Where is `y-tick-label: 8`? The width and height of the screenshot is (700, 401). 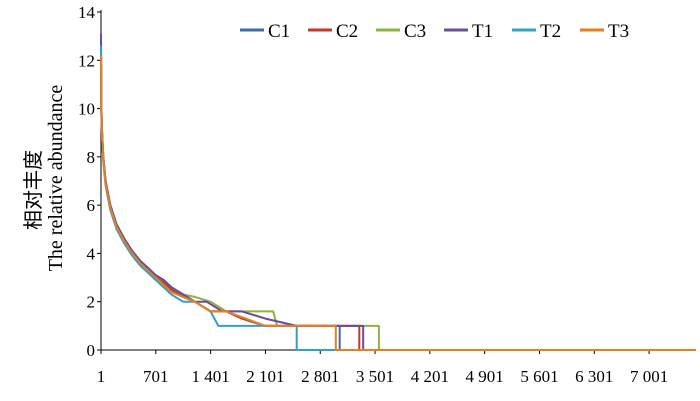 y-tick-label: 8 is located at coordinates (91, 157).